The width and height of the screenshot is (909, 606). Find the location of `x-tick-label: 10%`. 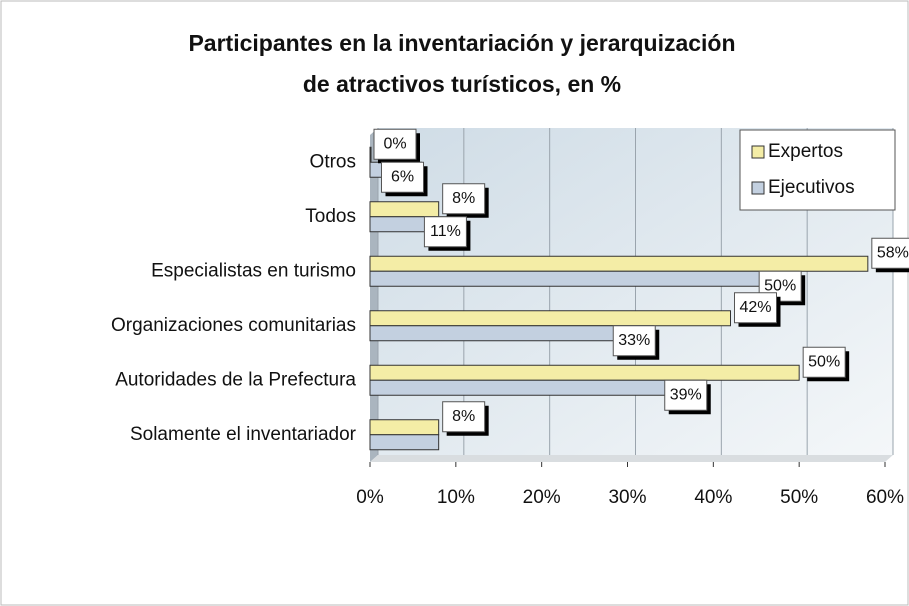

x-tick-label: 10% is located at coordinates (456, 497).